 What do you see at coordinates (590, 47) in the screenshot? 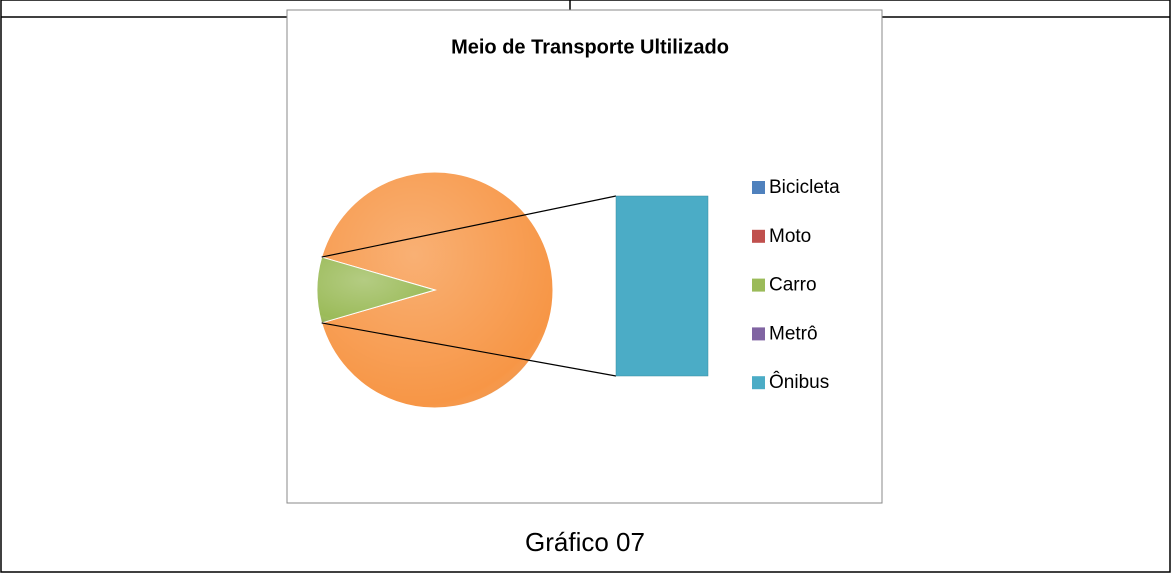
I see `chart-title: Meio de Transporte Ultilizado` at bounding box center [590, 47].